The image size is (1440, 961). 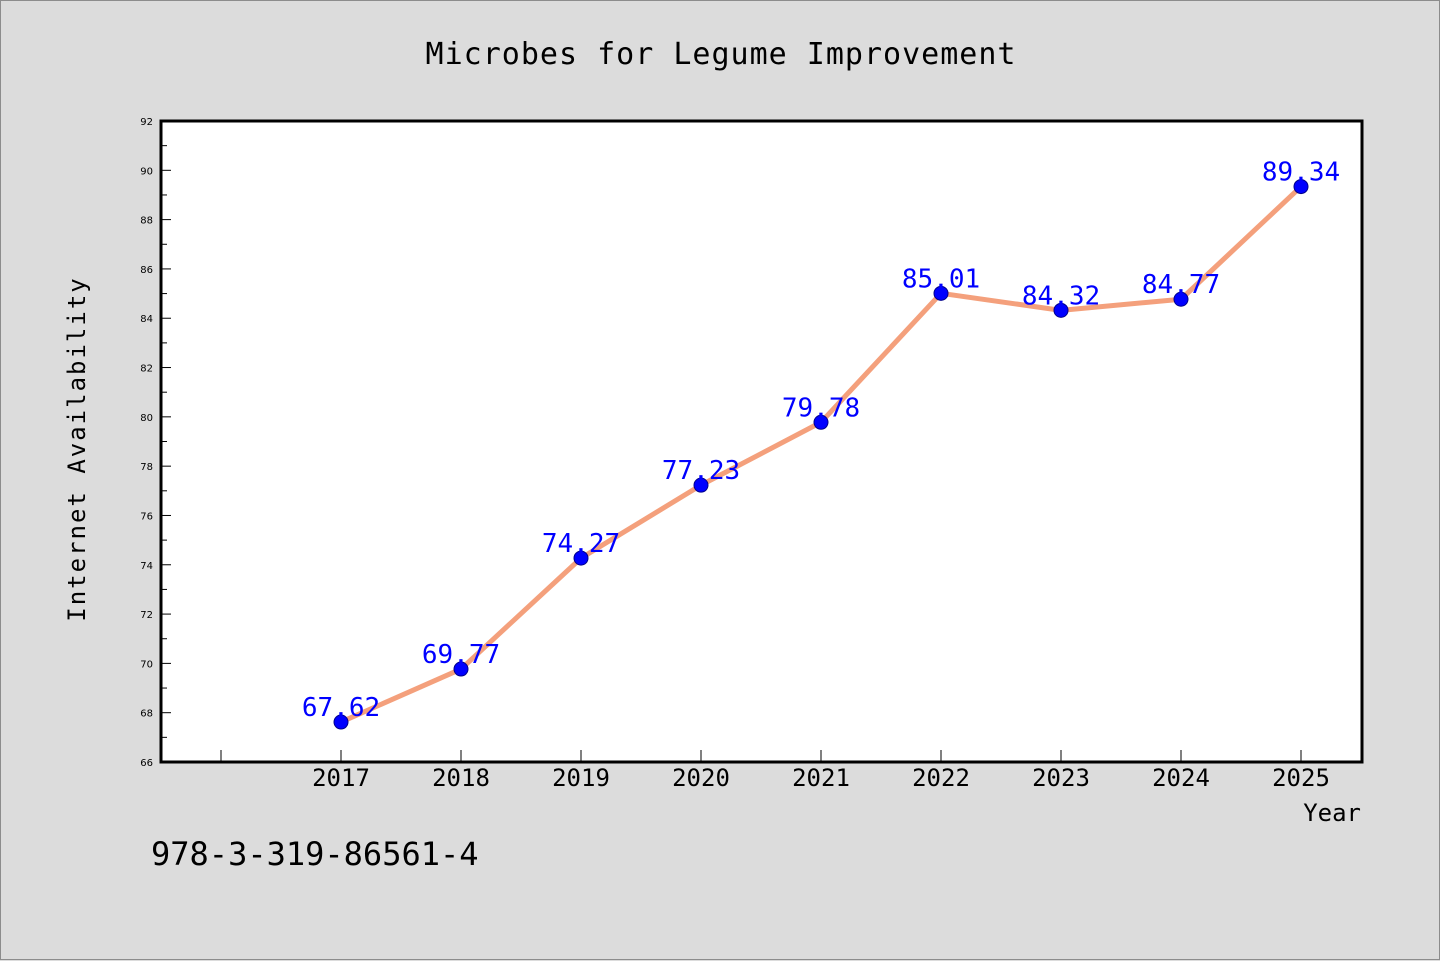 I want to click on y-axis-label: Internet Availability, so click(x=77, y=448).